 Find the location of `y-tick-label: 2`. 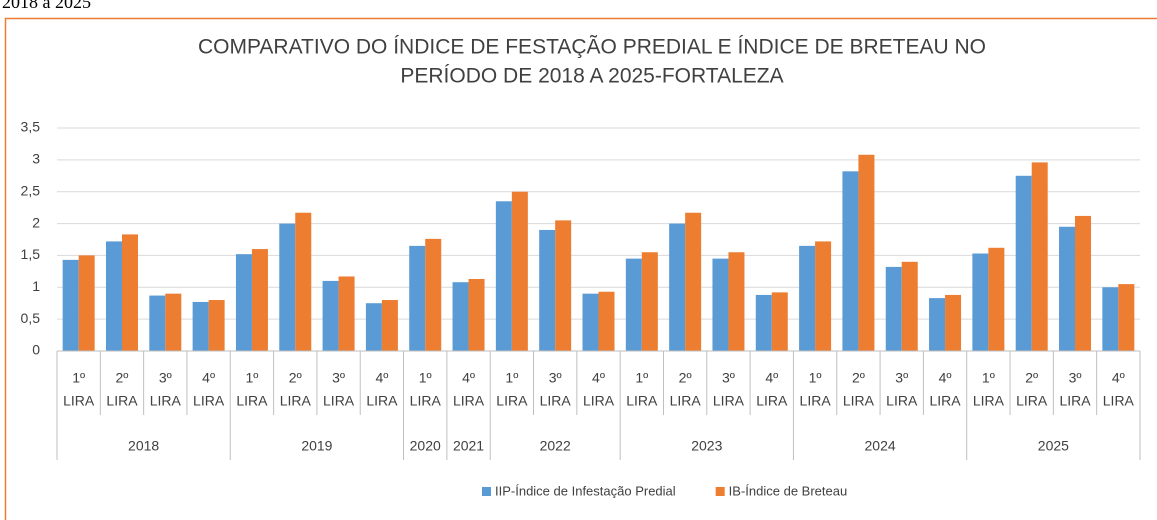

y-tick-label: 2 is located at coordinates (36, 222).